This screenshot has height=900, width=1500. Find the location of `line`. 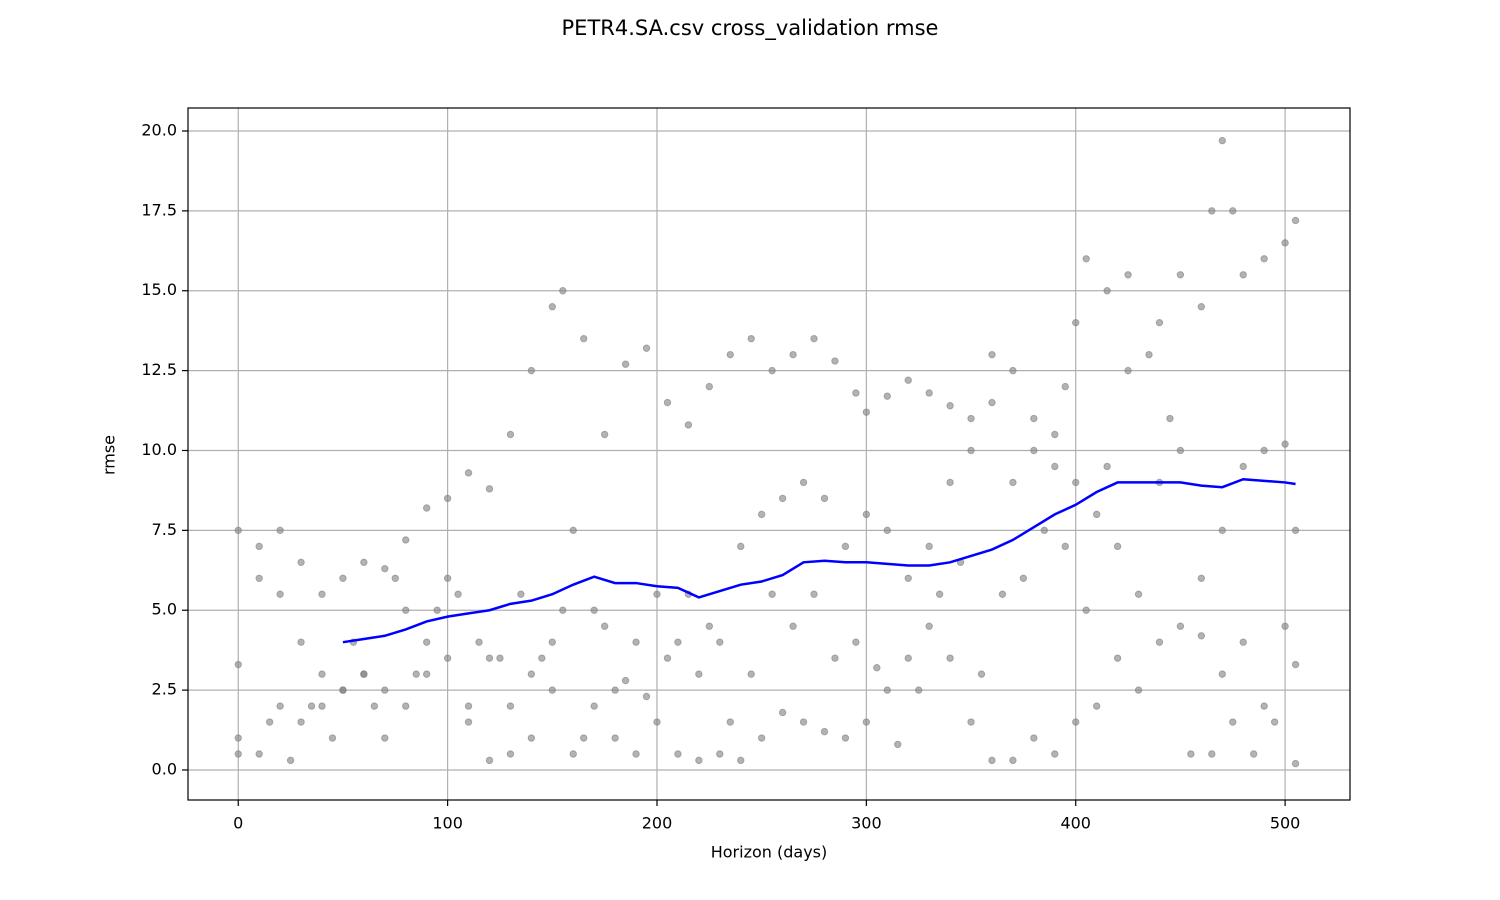

line is located at coordinates (819, 560).